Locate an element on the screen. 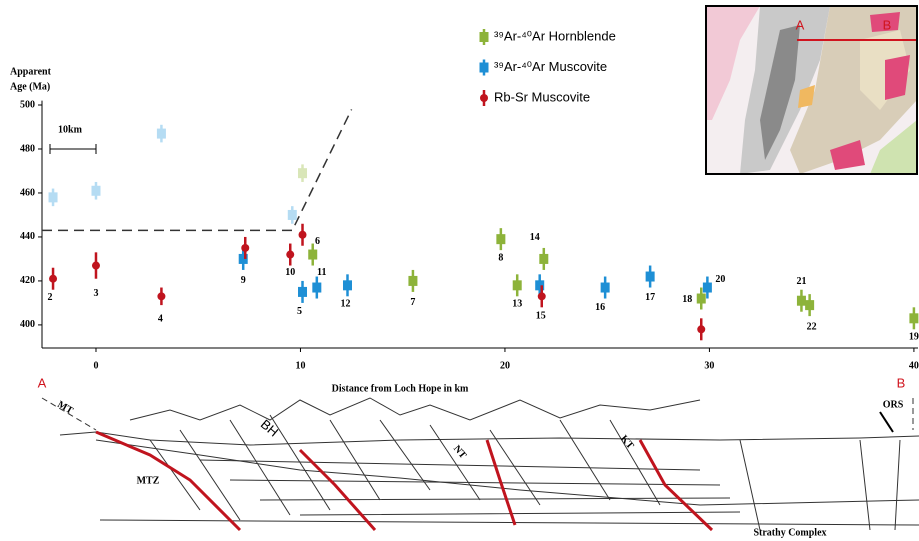 The width and height of the screenshot is (919, 541). point-label: 15 is located at coordinates (541, 316).